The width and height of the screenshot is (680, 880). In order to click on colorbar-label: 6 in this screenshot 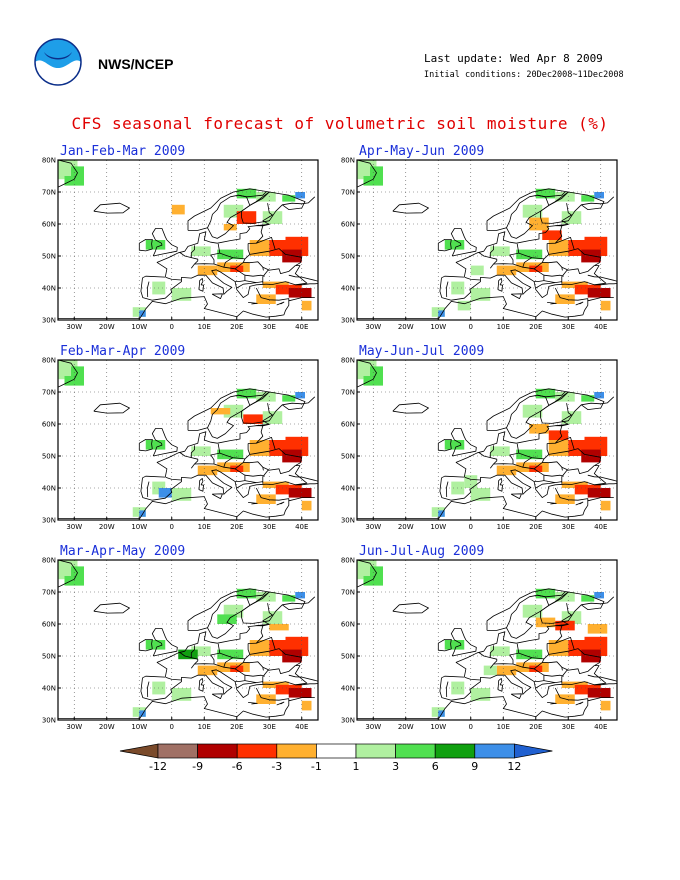, I will do `click(435, 766)`.